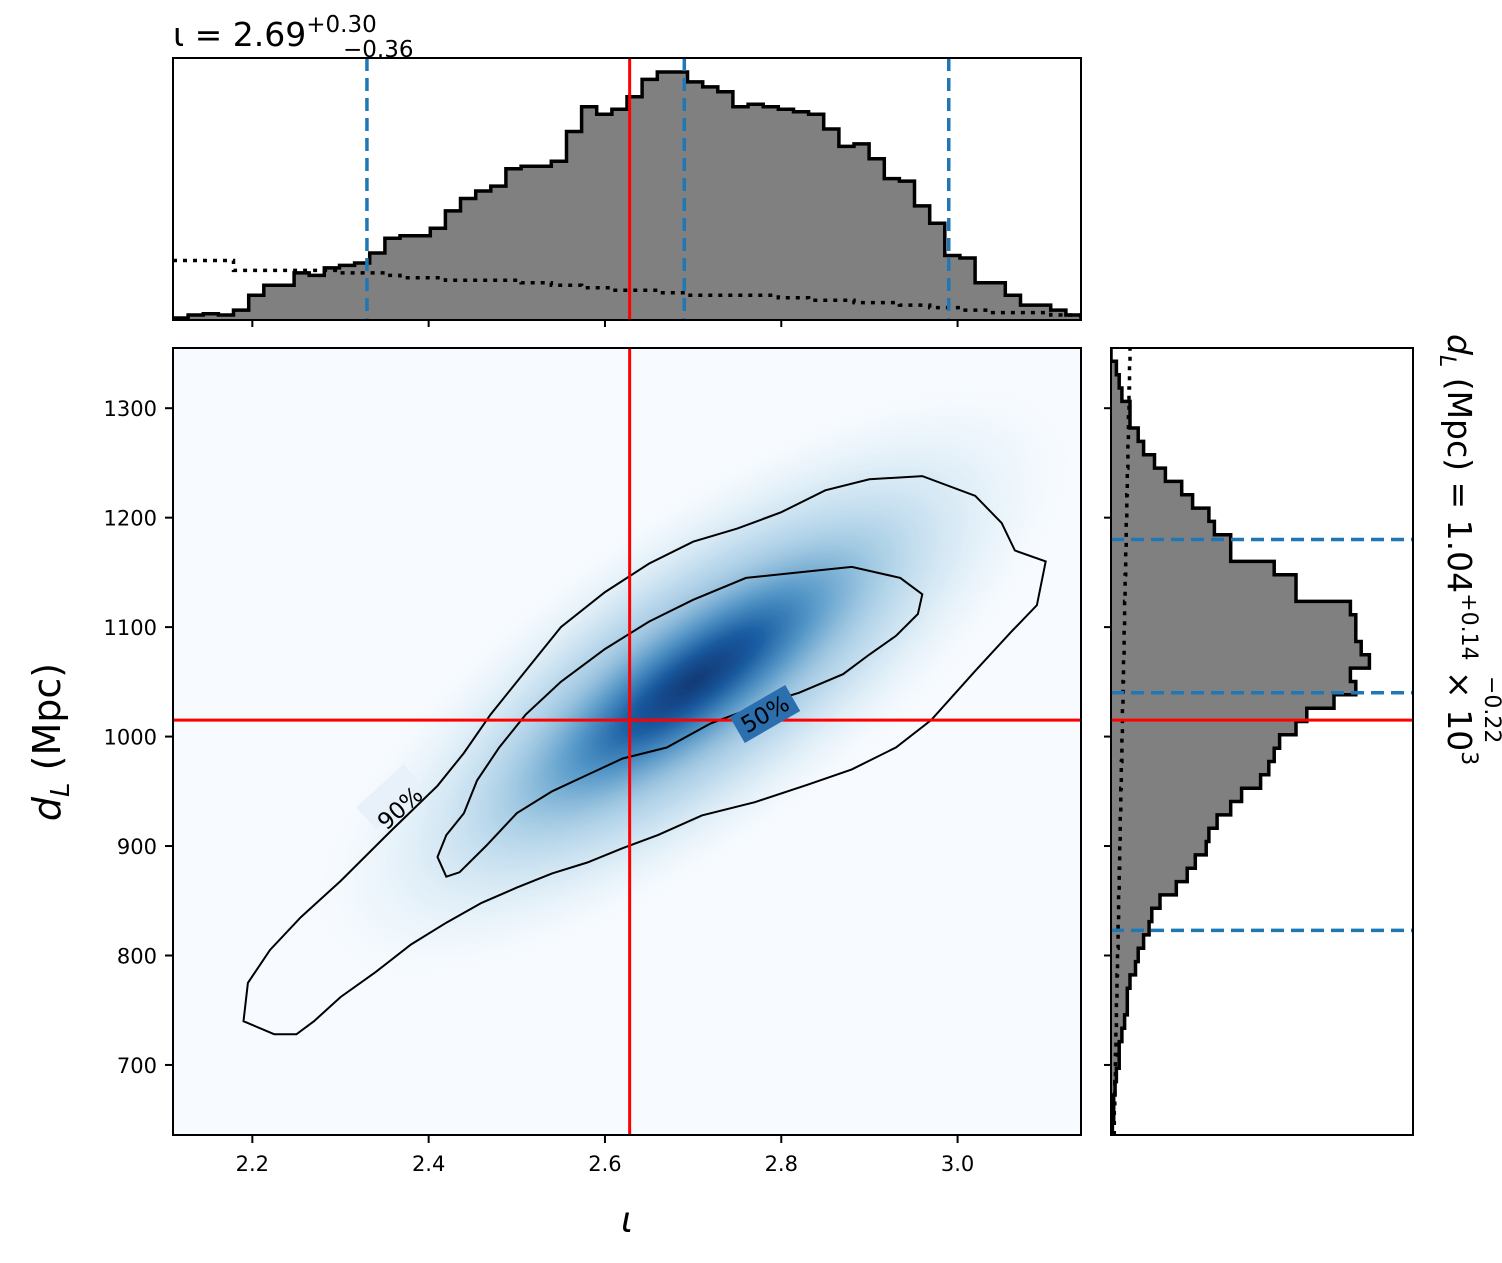 The width and height of the screenshot is (1502, 1263). Describe the element at coordinates (275, 33) in the screenshot. I see `top-panel-title: ι = 2.69+0.30` at that location.